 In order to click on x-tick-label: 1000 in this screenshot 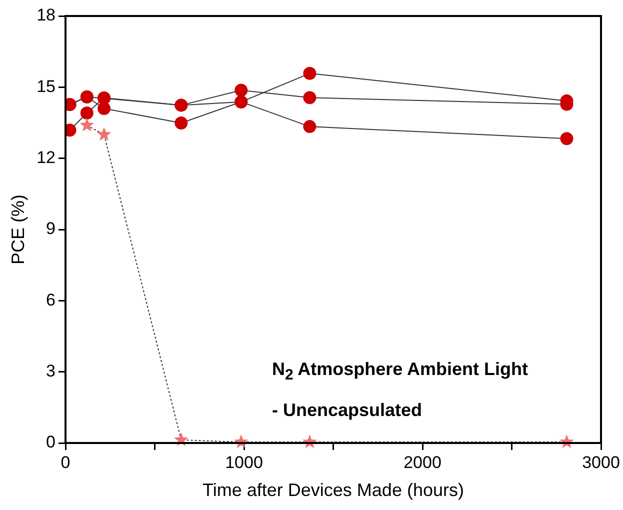, I will do `click(244, 462)`.